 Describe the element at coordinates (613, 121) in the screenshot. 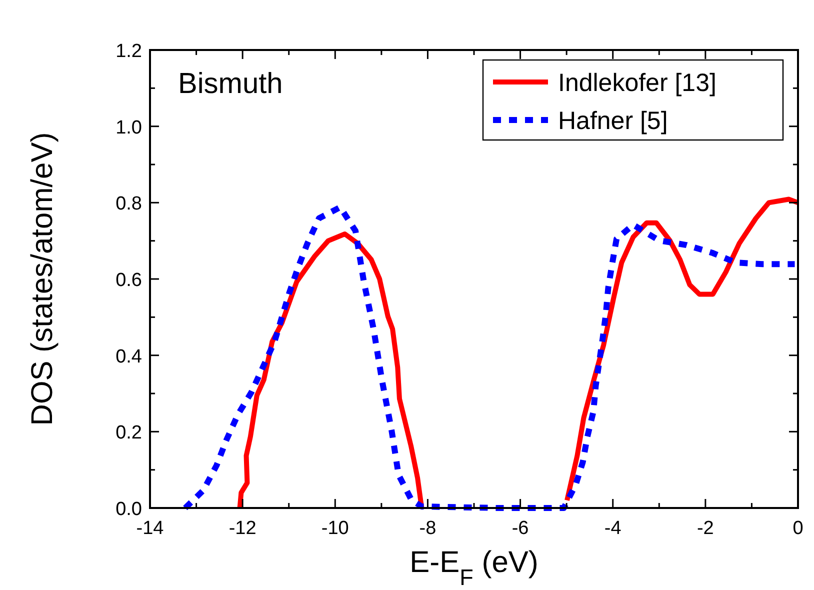

I see `legend-label: Hafner [5]` at that location.